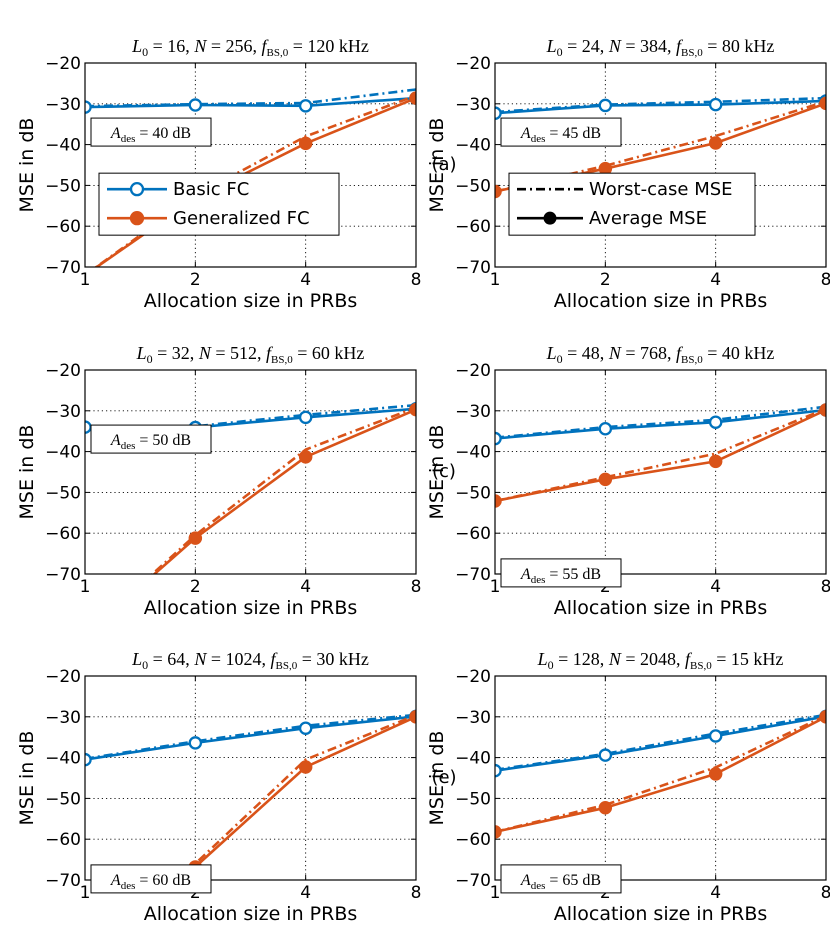 This screenshot has height=945, width=830. Describe the element at coordinates (211, 189) in the screenshot. I see `legend-label: Basic FC` at that location.